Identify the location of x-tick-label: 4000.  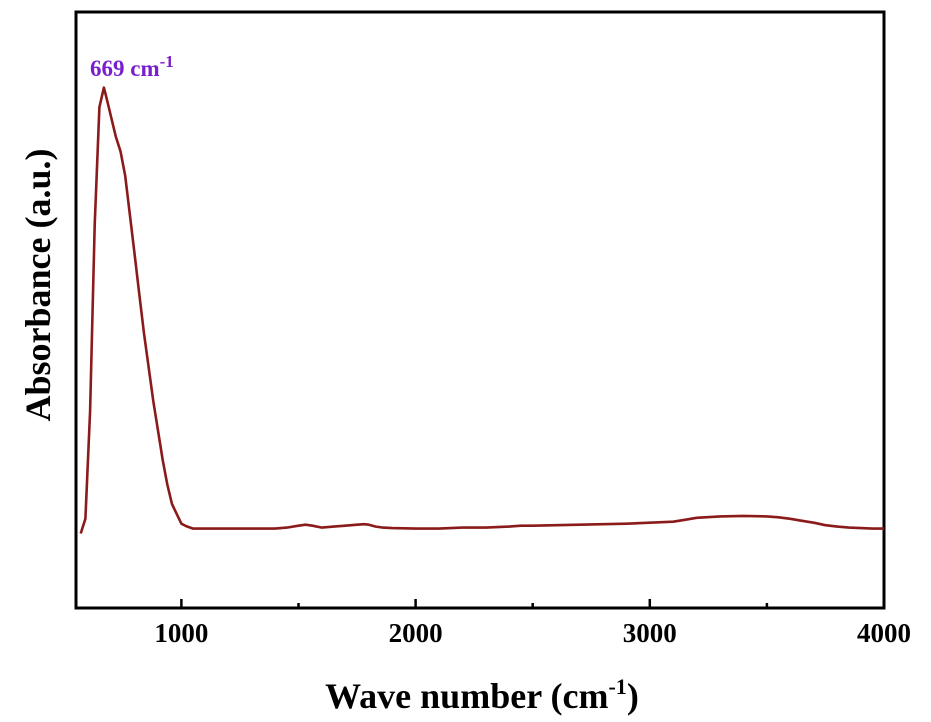
(884, 633).